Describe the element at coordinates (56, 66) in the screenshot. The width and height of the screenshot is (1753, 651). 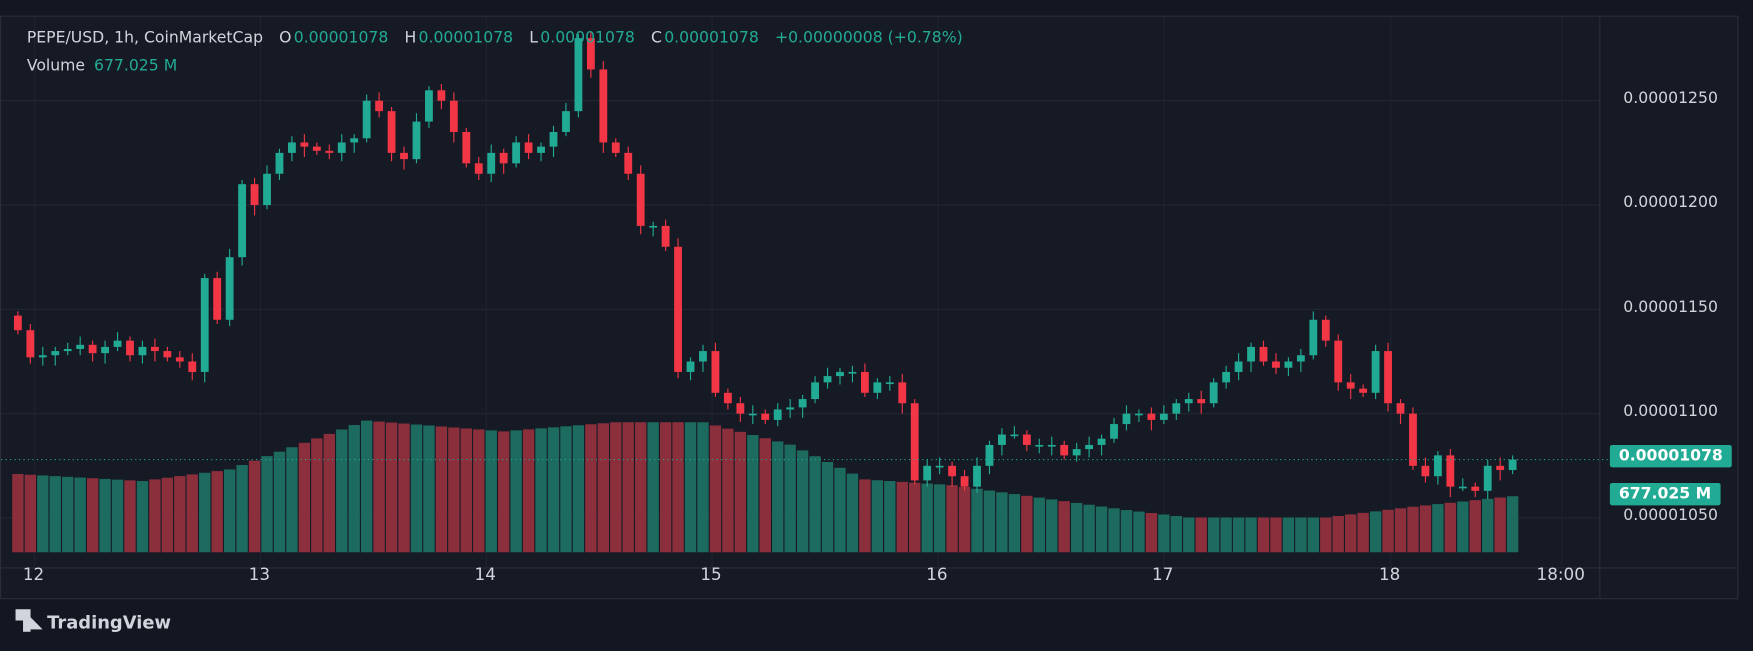
I see `volume-label: Volume` at that location.